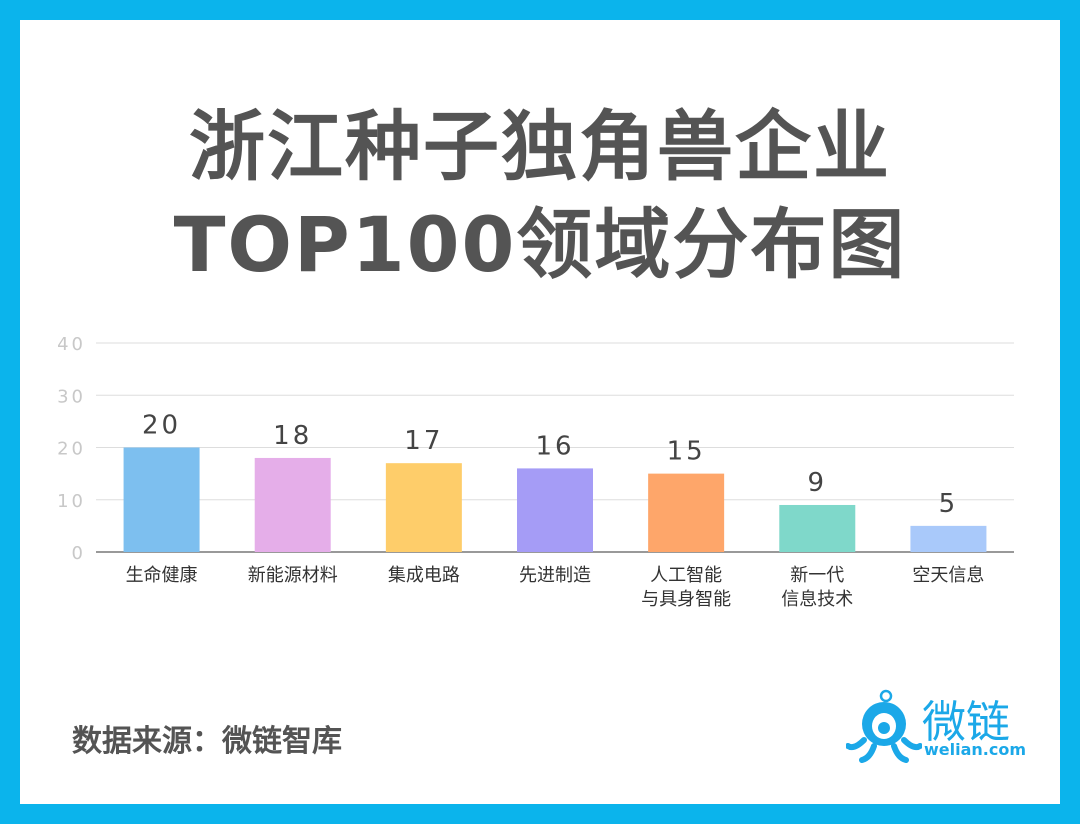  I want to click on bar-value-label: 20, so click(161, 426).